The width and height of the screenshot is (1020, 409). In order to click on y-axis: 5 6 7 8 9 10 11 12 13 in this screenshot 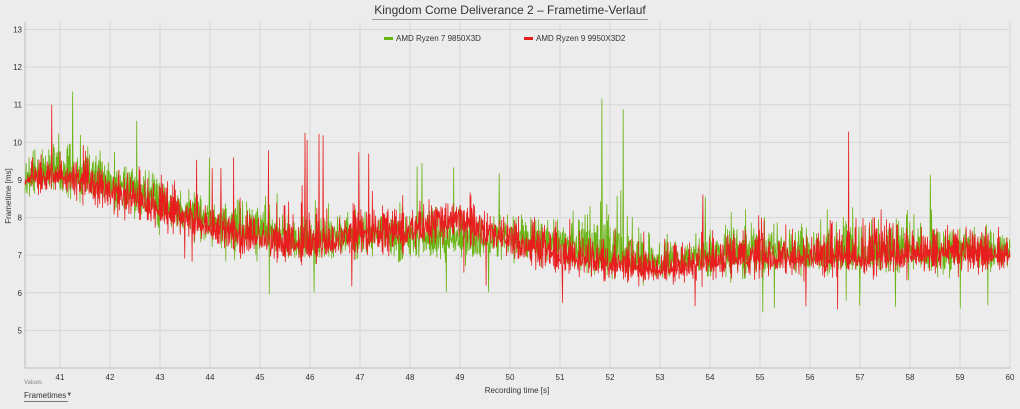, I will do `click(17, 181)`.